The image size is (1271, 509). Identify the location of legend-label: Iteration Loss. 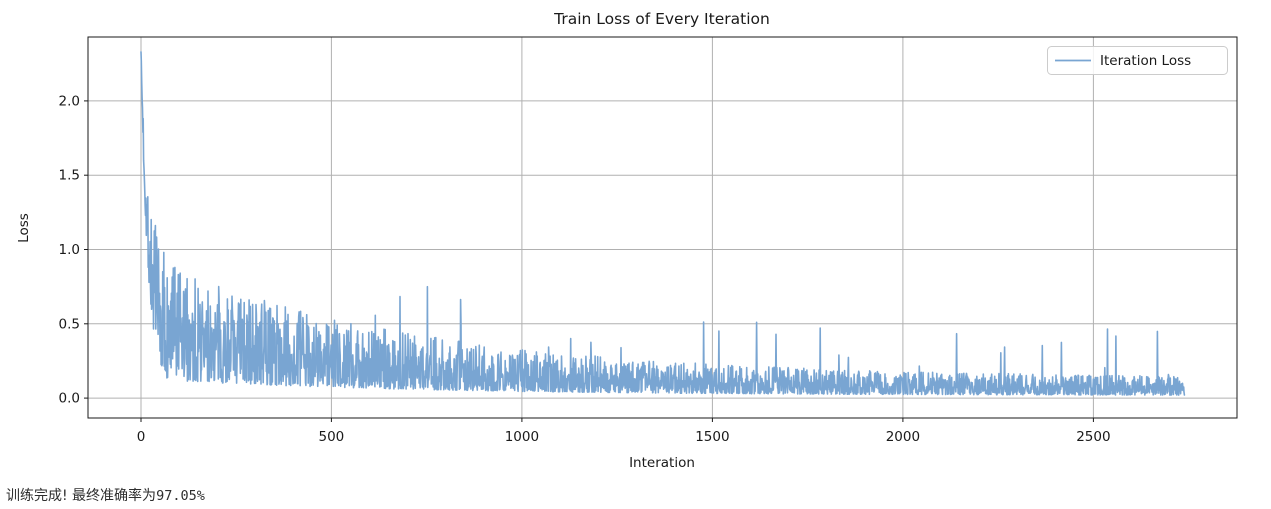
(1145, 61).